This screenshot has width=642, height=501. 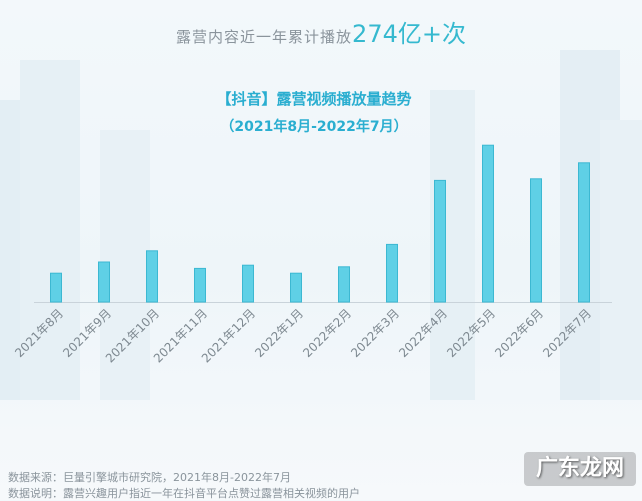 What do you see at coordinates (314, 99) in the screenshot?
I see `chart-title: 【抖音】露营视频播放量趋势` at bounding box center [314, 99].